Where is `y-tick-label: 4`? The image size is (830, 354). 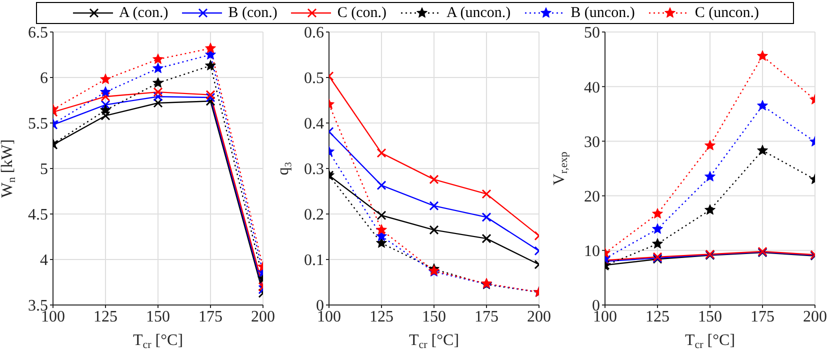 y-tick-label: 4 is located at coordinates (44, 261).